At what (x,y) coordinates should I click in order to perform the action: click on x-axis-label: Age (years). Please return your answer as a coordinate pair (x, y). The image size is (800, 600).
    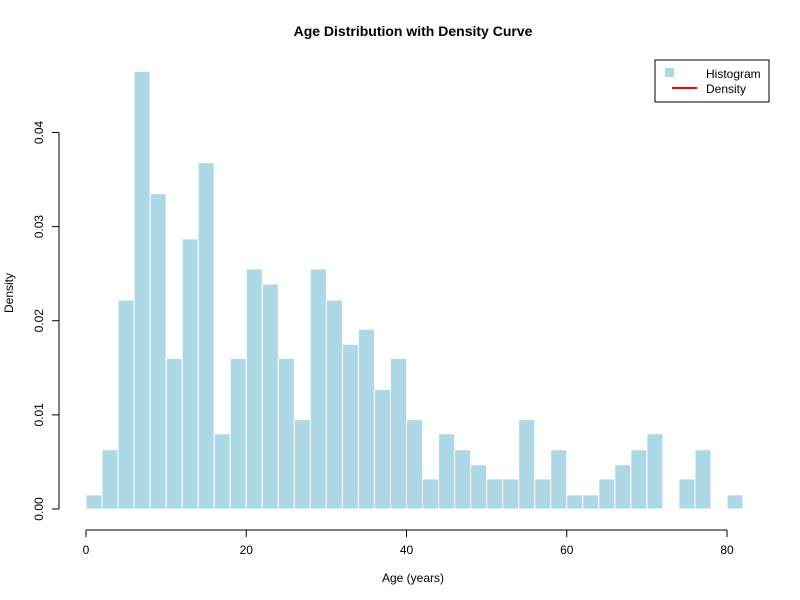
    Looking at the image, I should click on (413, 578).